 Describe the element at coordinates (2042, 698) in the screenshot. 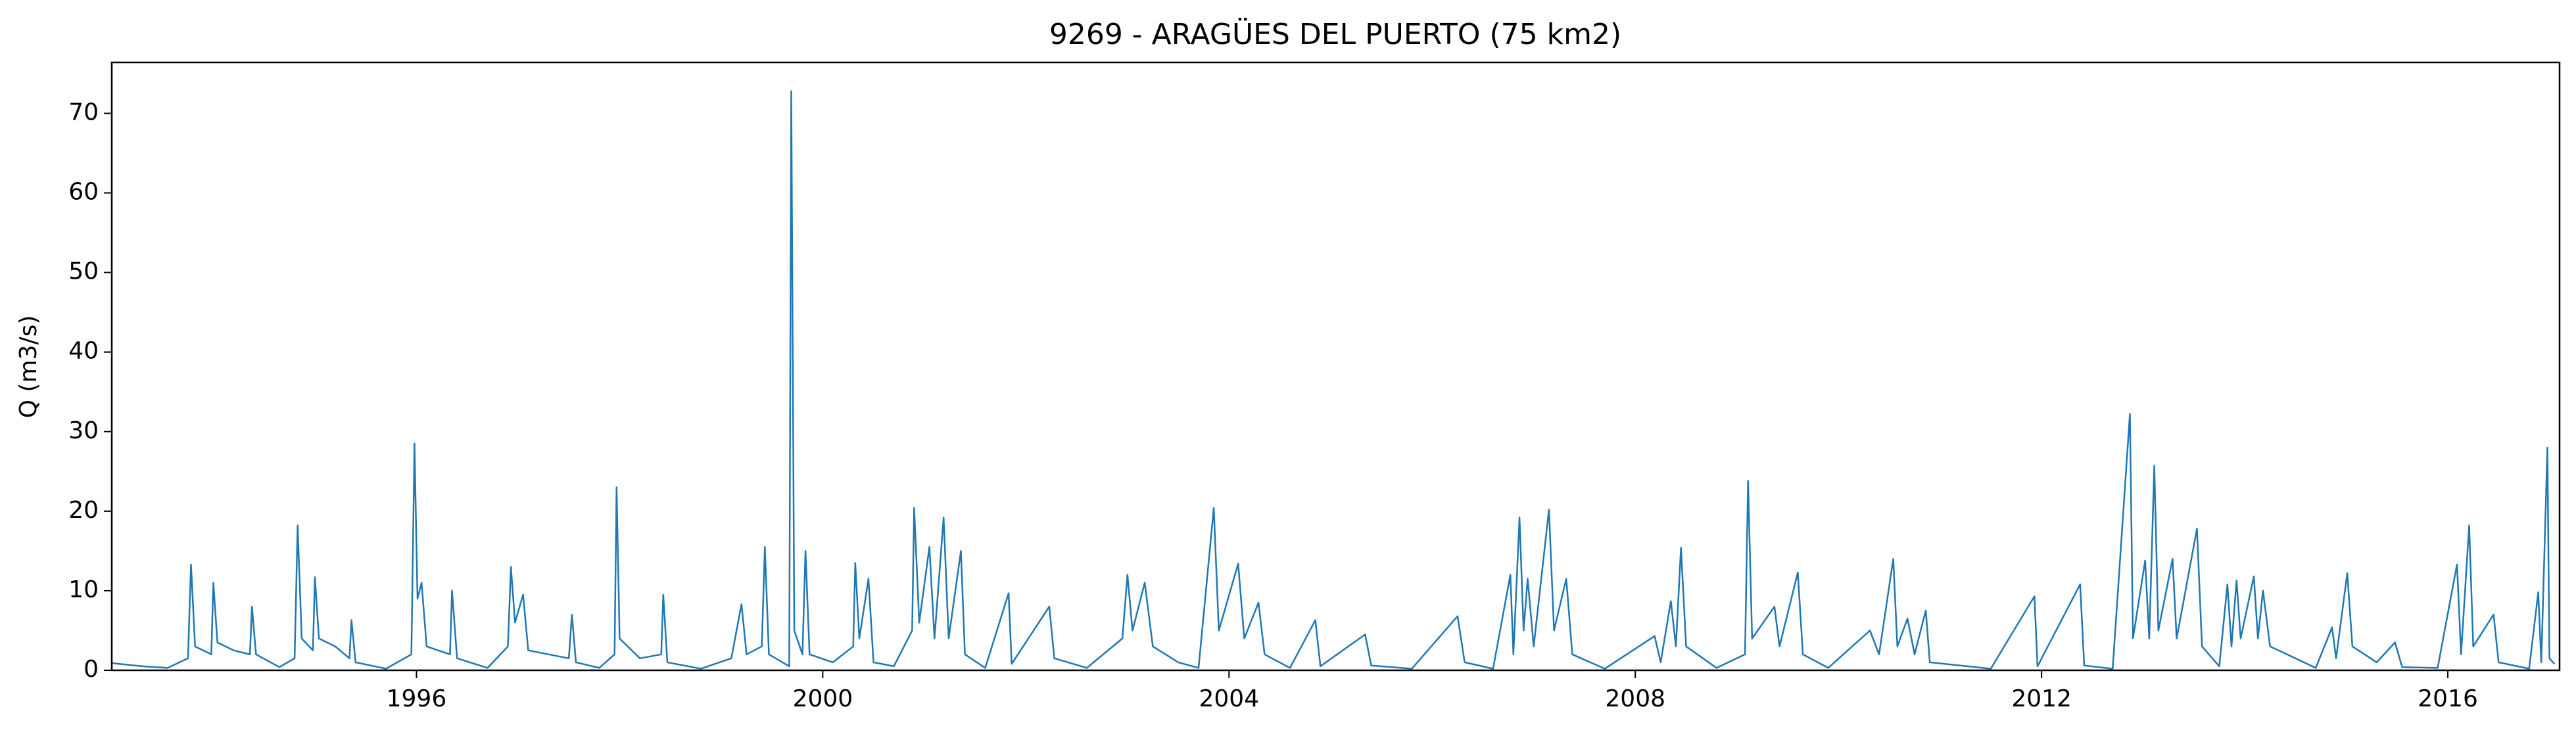

I see `x-tick-label: 2012` at that location.